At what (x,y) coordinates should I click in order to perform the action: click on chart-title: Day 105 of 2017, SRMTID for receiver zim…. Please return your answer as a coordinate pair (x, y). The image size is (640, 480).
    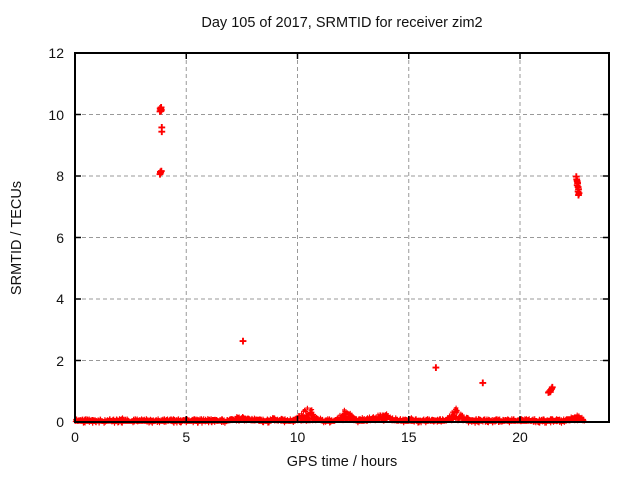
    Looking at the image, I should click on (342, 23).